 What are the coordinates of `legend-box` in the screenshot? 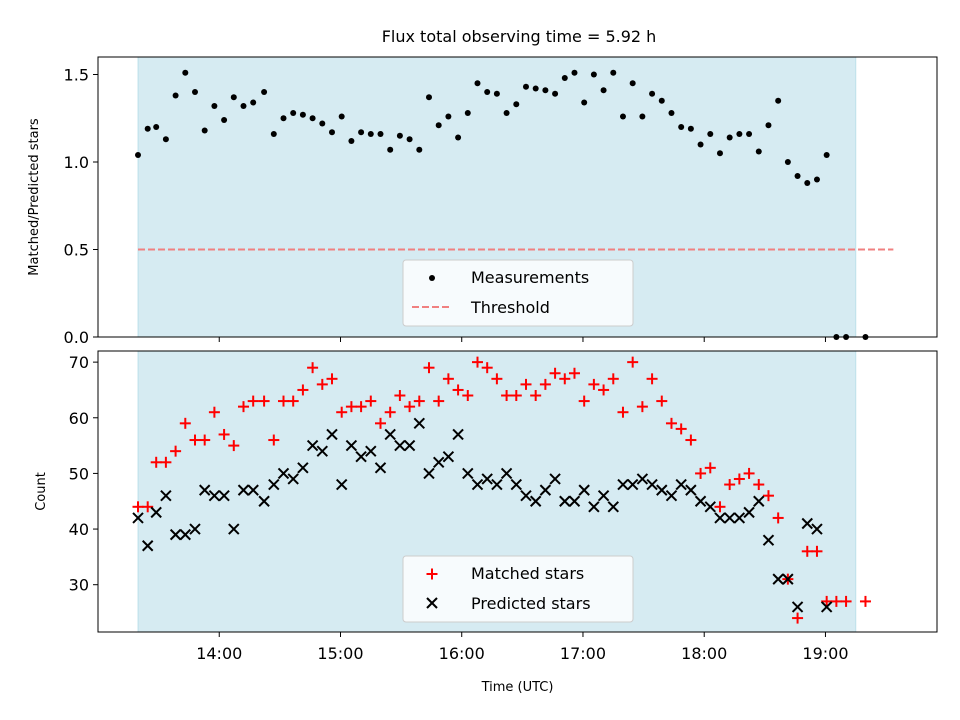 It's located at (518, 589).